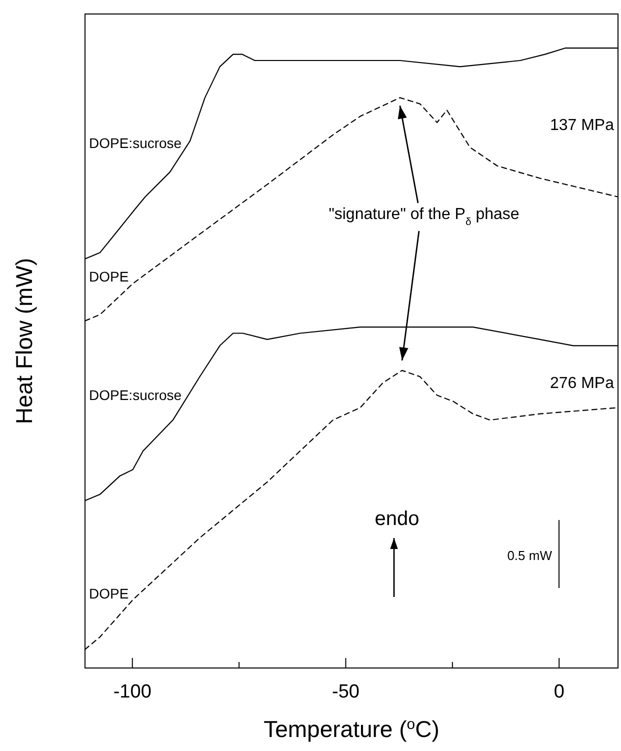  I want to click on x-axis-title: Temperature ($^{o}$C), so click(352, 729).